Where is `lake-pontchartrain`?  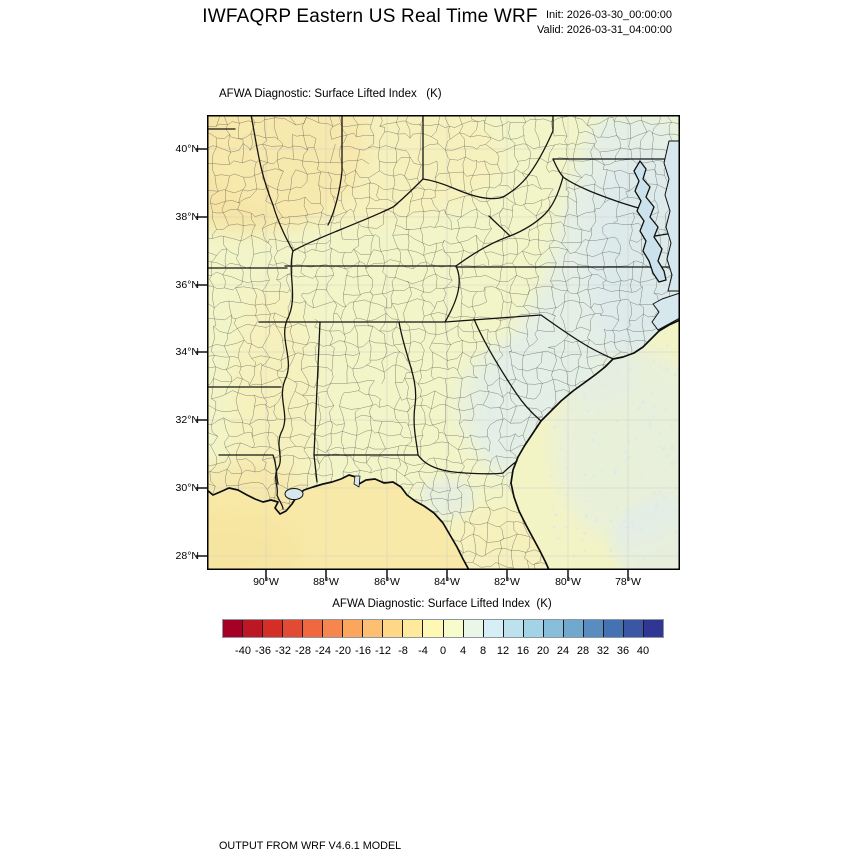
lake-pontchartrain is located at coordinates (294, 494).